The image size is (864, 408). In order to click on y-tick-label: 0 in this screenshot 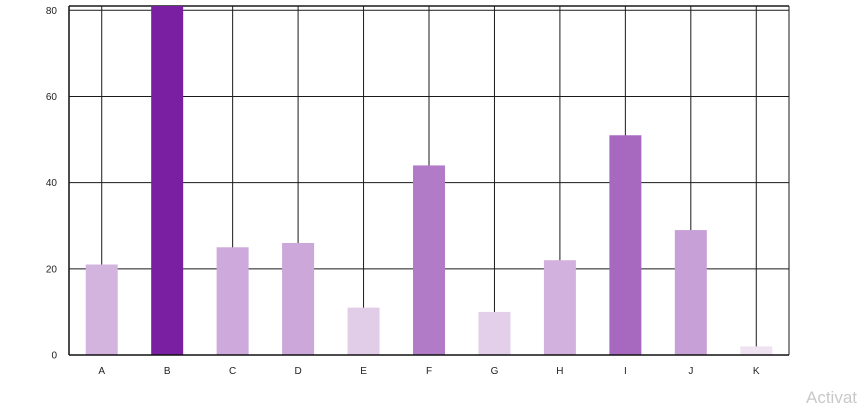, I will do `click(54, 356)`.